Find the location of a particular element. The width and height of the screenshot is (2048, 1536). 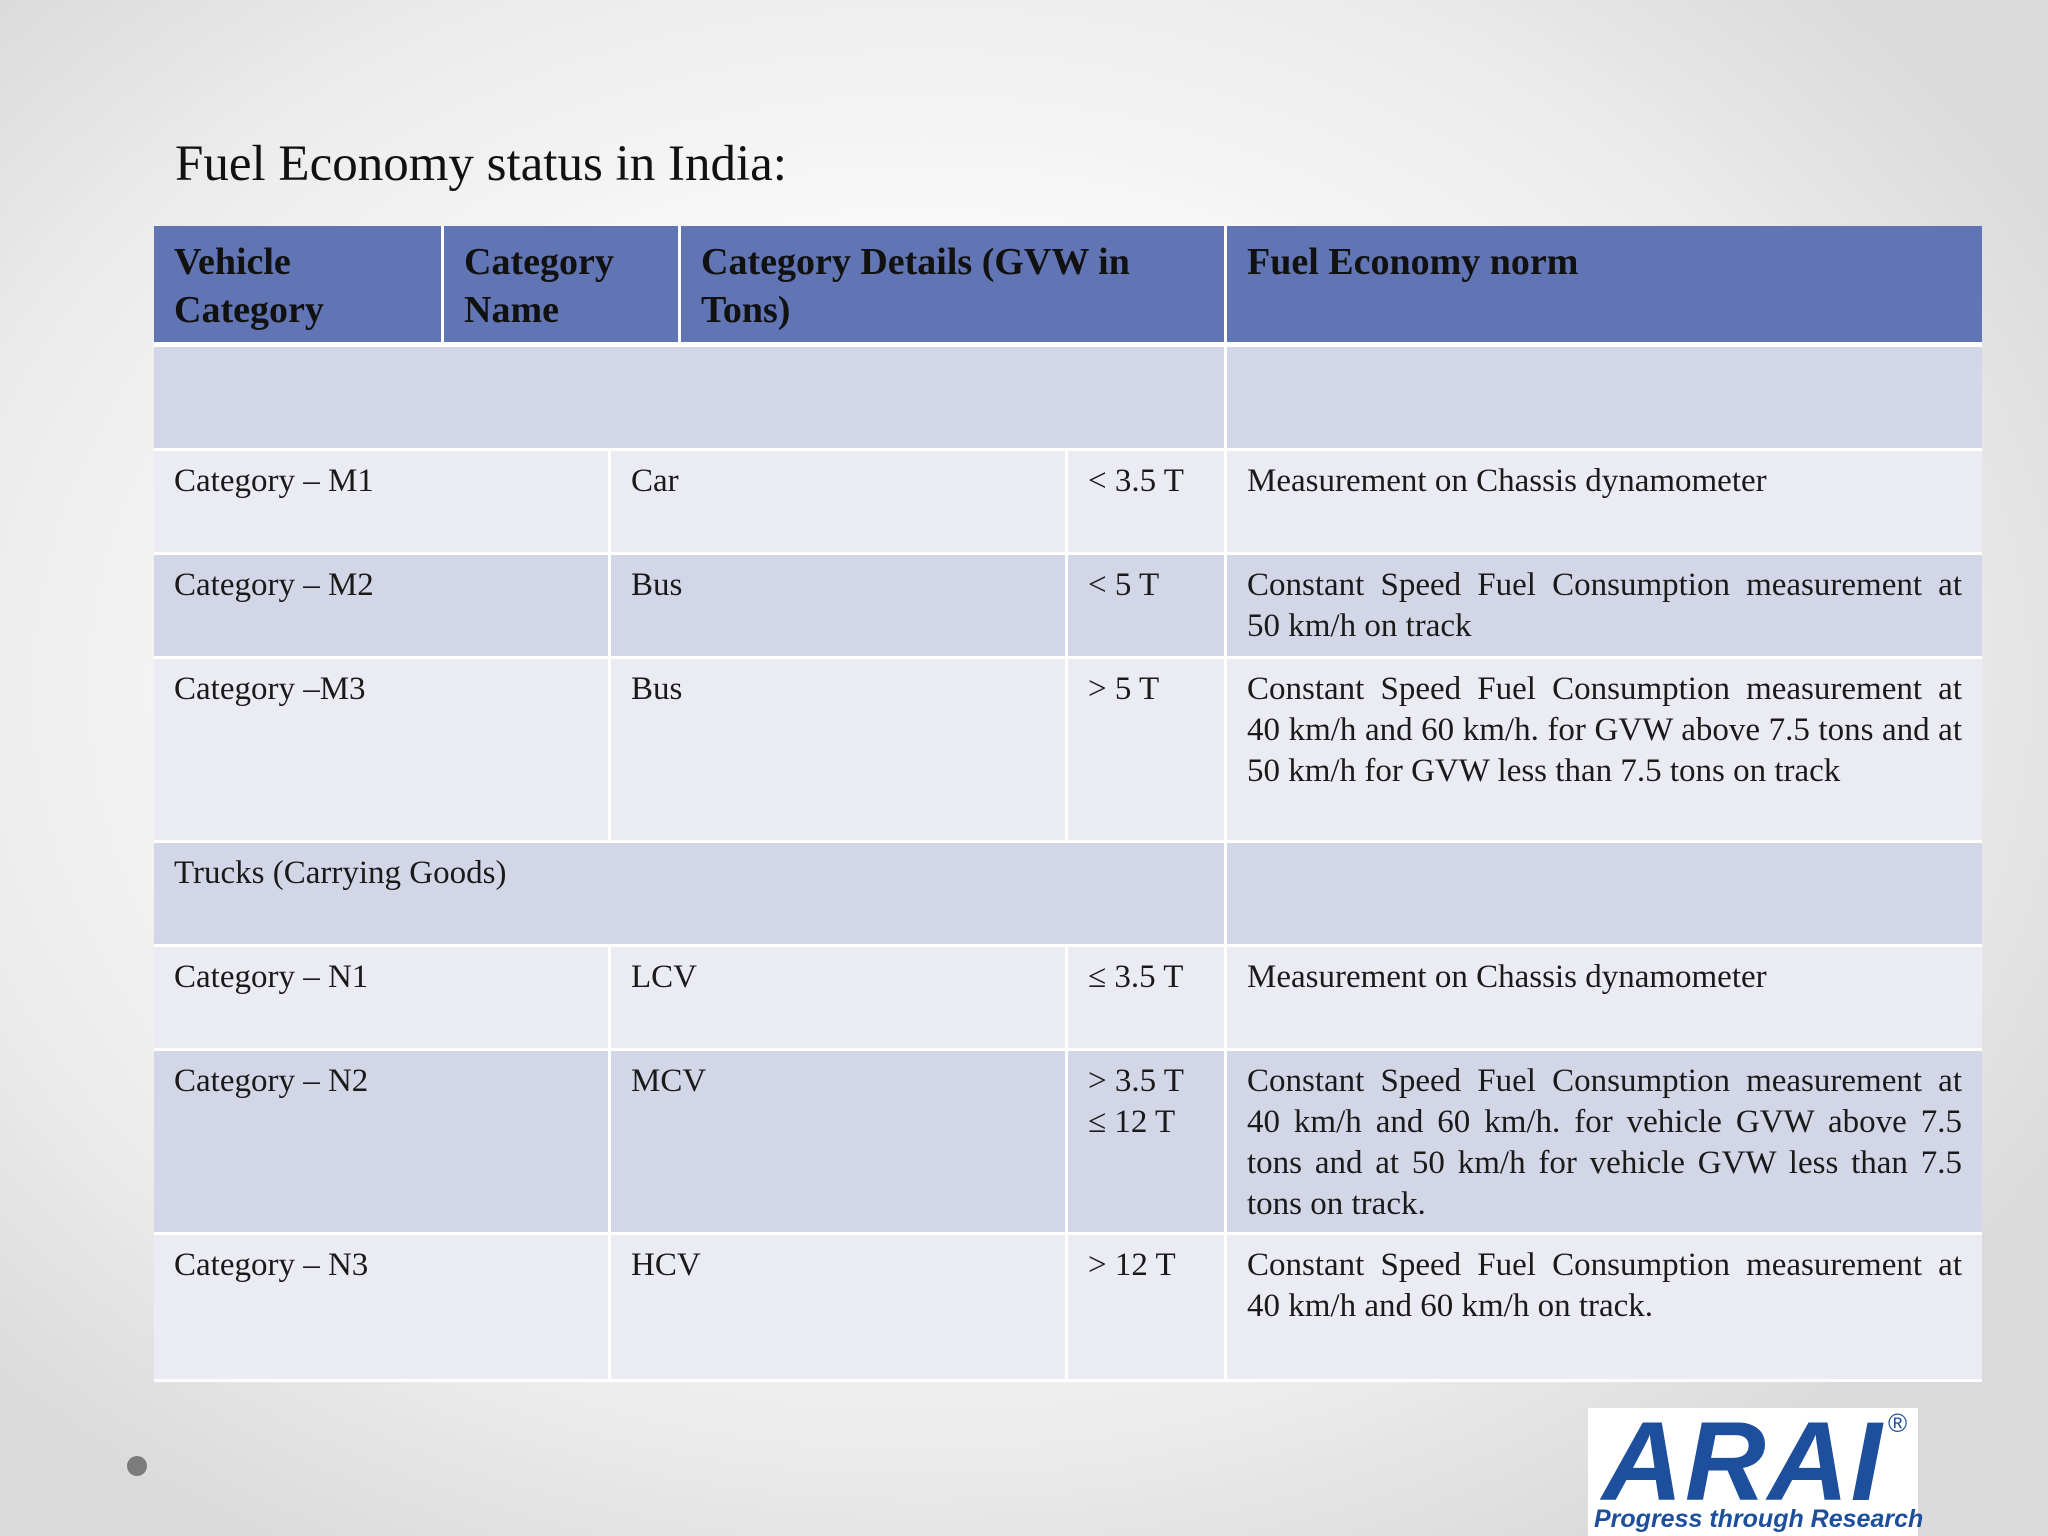

cell-details: > 12 T is located at coordinates (1147, 1308).